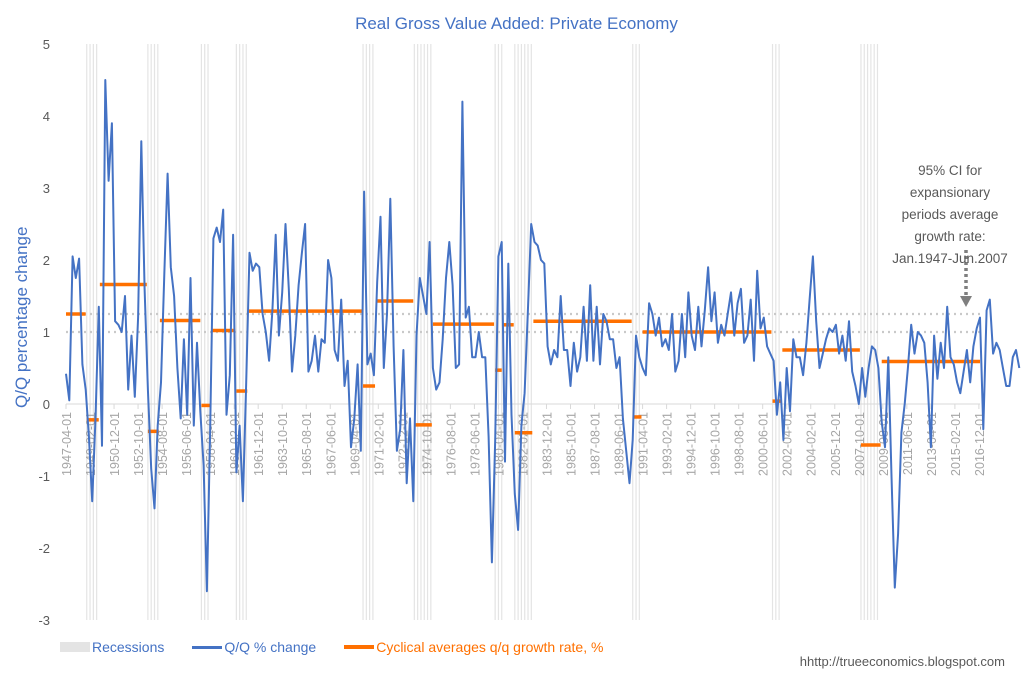  I want to click on x-tick-label: 1987-08-01, so click(596, 444).